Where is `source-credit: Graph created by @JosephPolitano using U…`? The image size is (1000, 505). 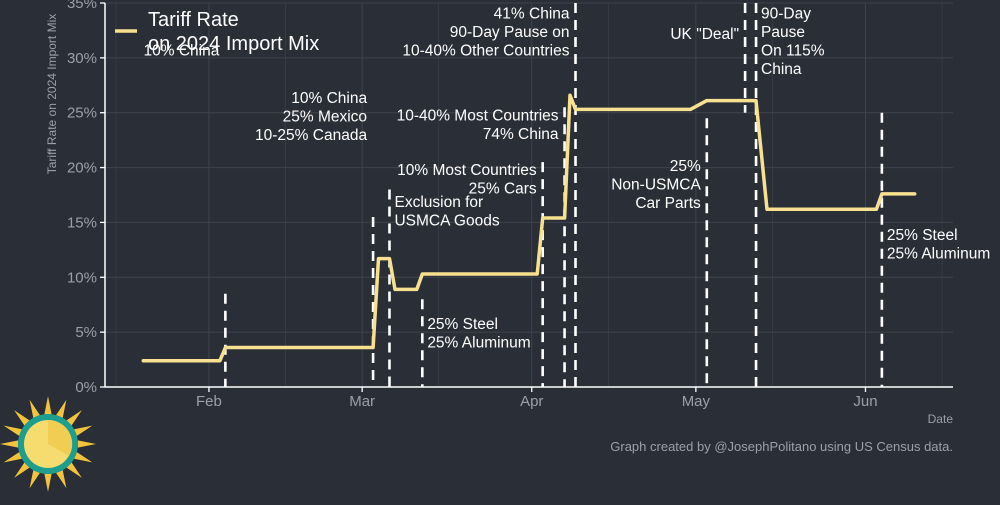 source-credit: Graph created by @JosephPolitano using U… is located at coordinates (781, 446).